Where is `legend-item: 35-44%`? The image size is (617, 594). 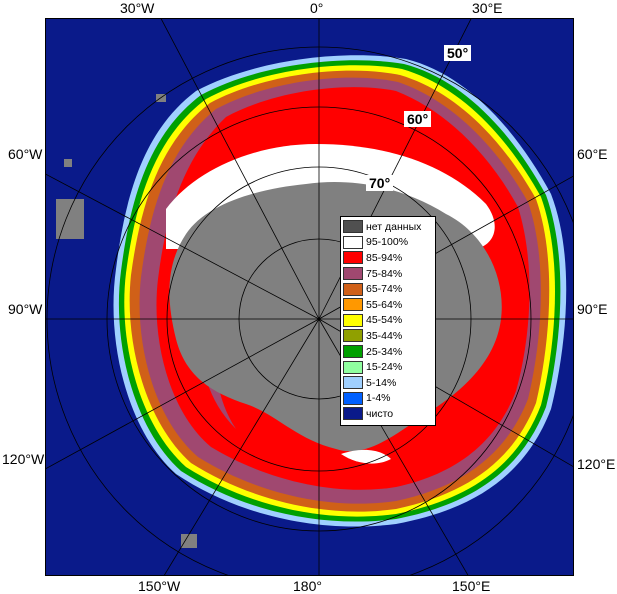
legend-item: 35-44% is located at coordinates (388, 336).